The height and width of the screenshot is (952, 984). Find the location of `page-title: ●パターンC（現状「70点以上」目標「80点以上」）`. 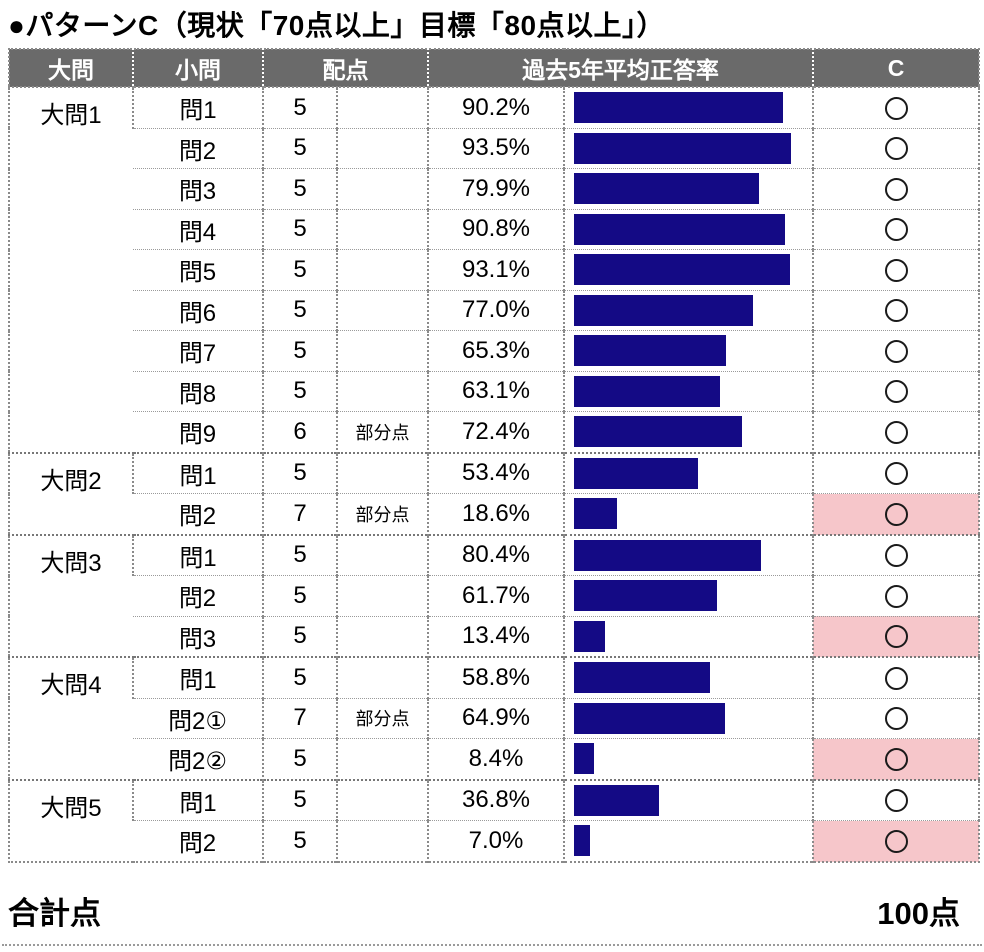

page-title: ●パターンC（現状「70点以上」目標「80点以上」） is located at coordinates (337, 25).